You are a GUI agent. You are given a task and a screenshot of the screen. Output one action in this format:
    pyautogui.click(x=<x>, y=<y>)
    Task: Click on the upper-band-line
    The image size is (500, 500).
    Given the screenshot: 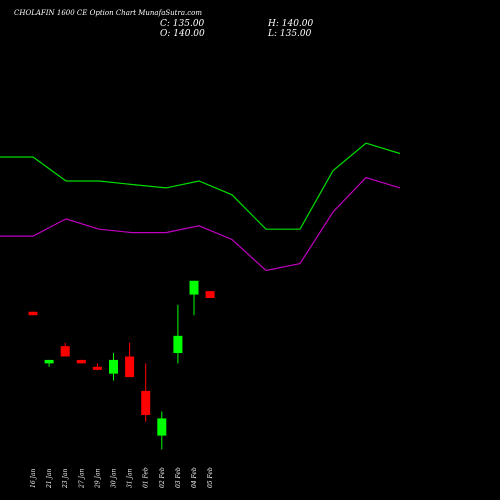 What is the action you would take?
    pyautogui.click(x=200, y=186)
    